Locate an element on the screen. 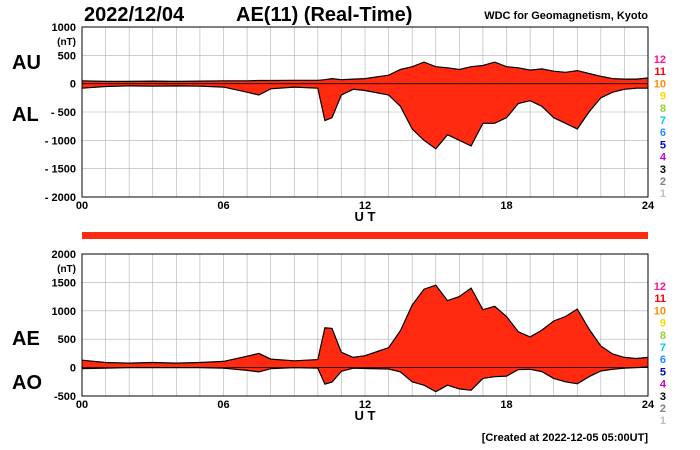  panel1-x-tick-label: 06 is located at coordinates (223, 206).